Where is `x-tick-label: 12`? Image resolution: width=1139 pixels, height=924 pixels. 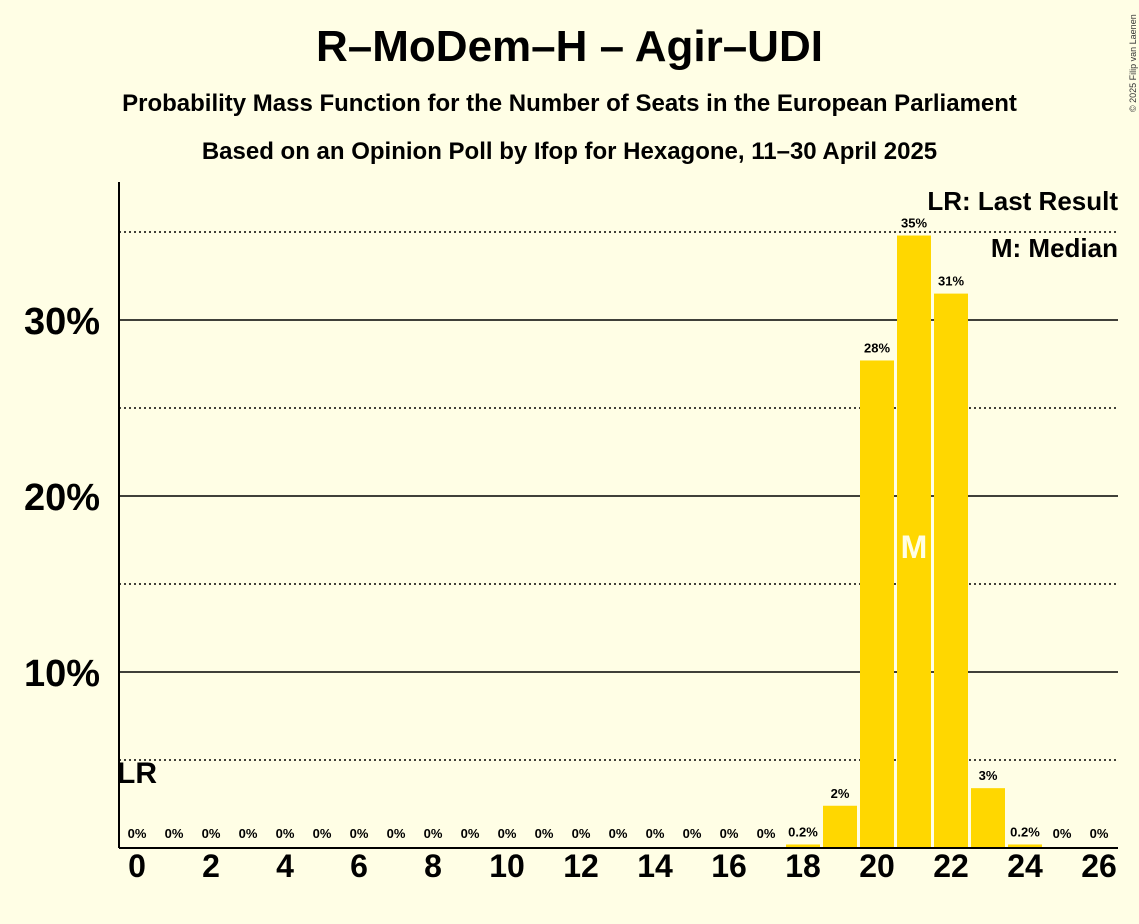 x-tick-label: 12 is located at coordinates (581, 866).